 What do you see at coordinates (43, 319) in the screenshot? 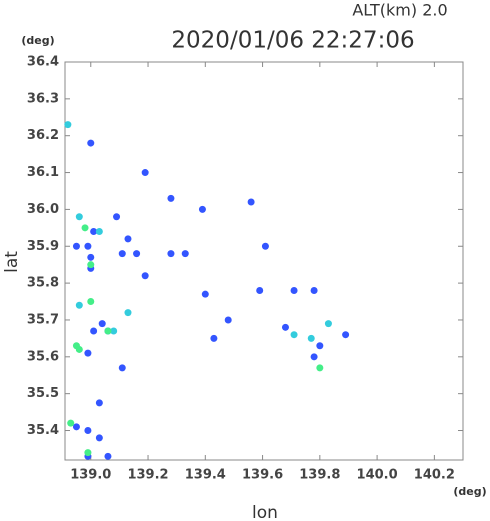
I see `y-tick-label: 35.7` at bounding box center [43, 319].